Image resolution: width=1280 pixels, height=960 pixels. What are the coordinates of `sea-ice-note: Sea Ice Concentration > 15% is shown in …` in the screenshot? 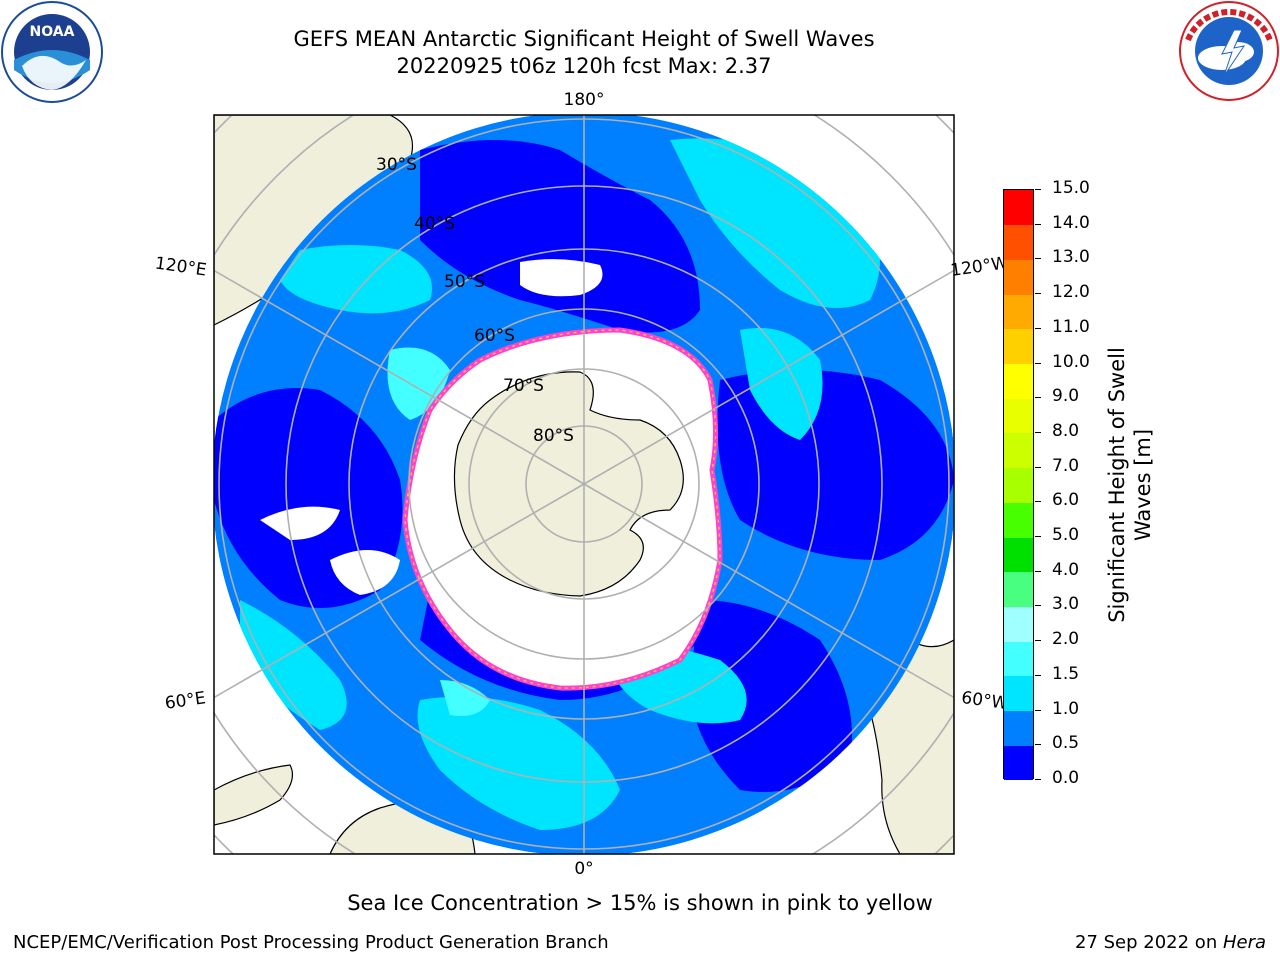 It's located at (640, 903).